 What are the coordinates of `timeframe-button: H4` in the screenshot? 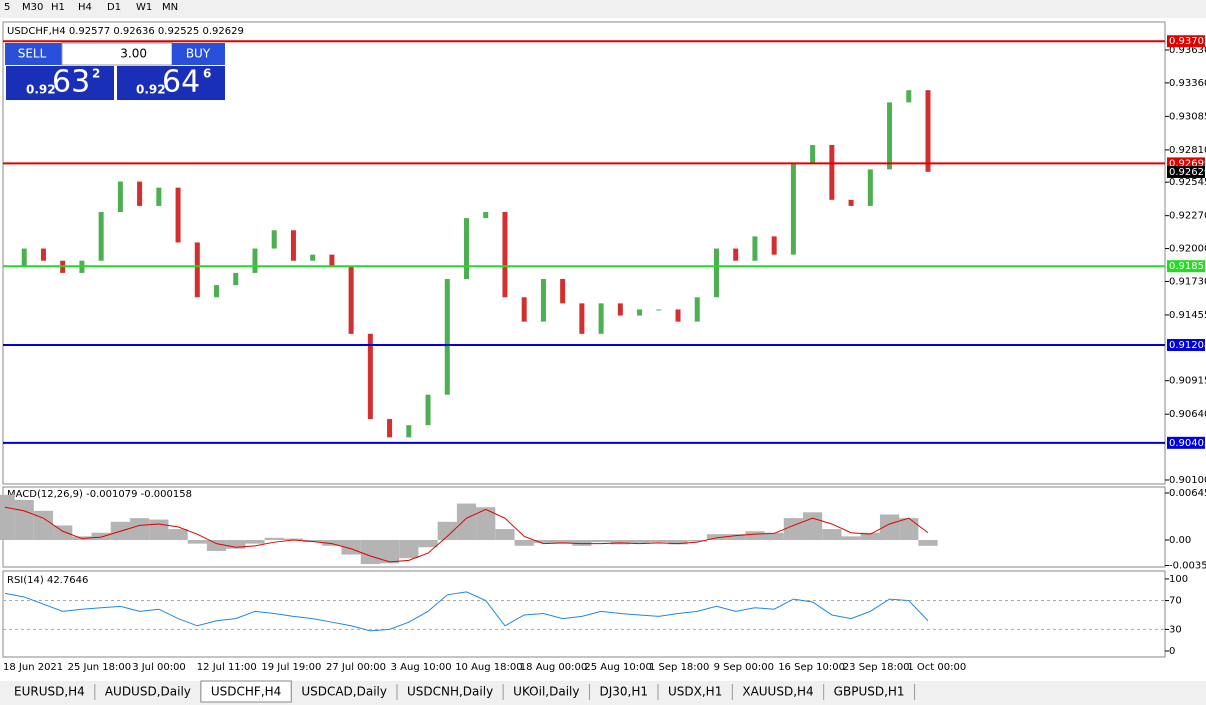 It's located at (85, 7).